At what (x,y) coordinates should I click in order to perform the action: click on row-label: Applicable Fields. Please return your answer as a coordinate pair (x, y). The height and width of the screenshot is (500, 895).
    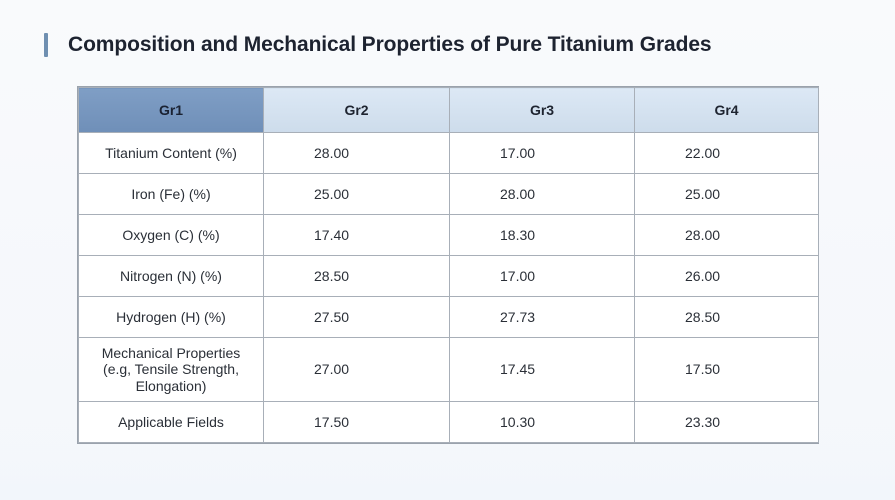
    Looking at the image, I should click on (171, 422).